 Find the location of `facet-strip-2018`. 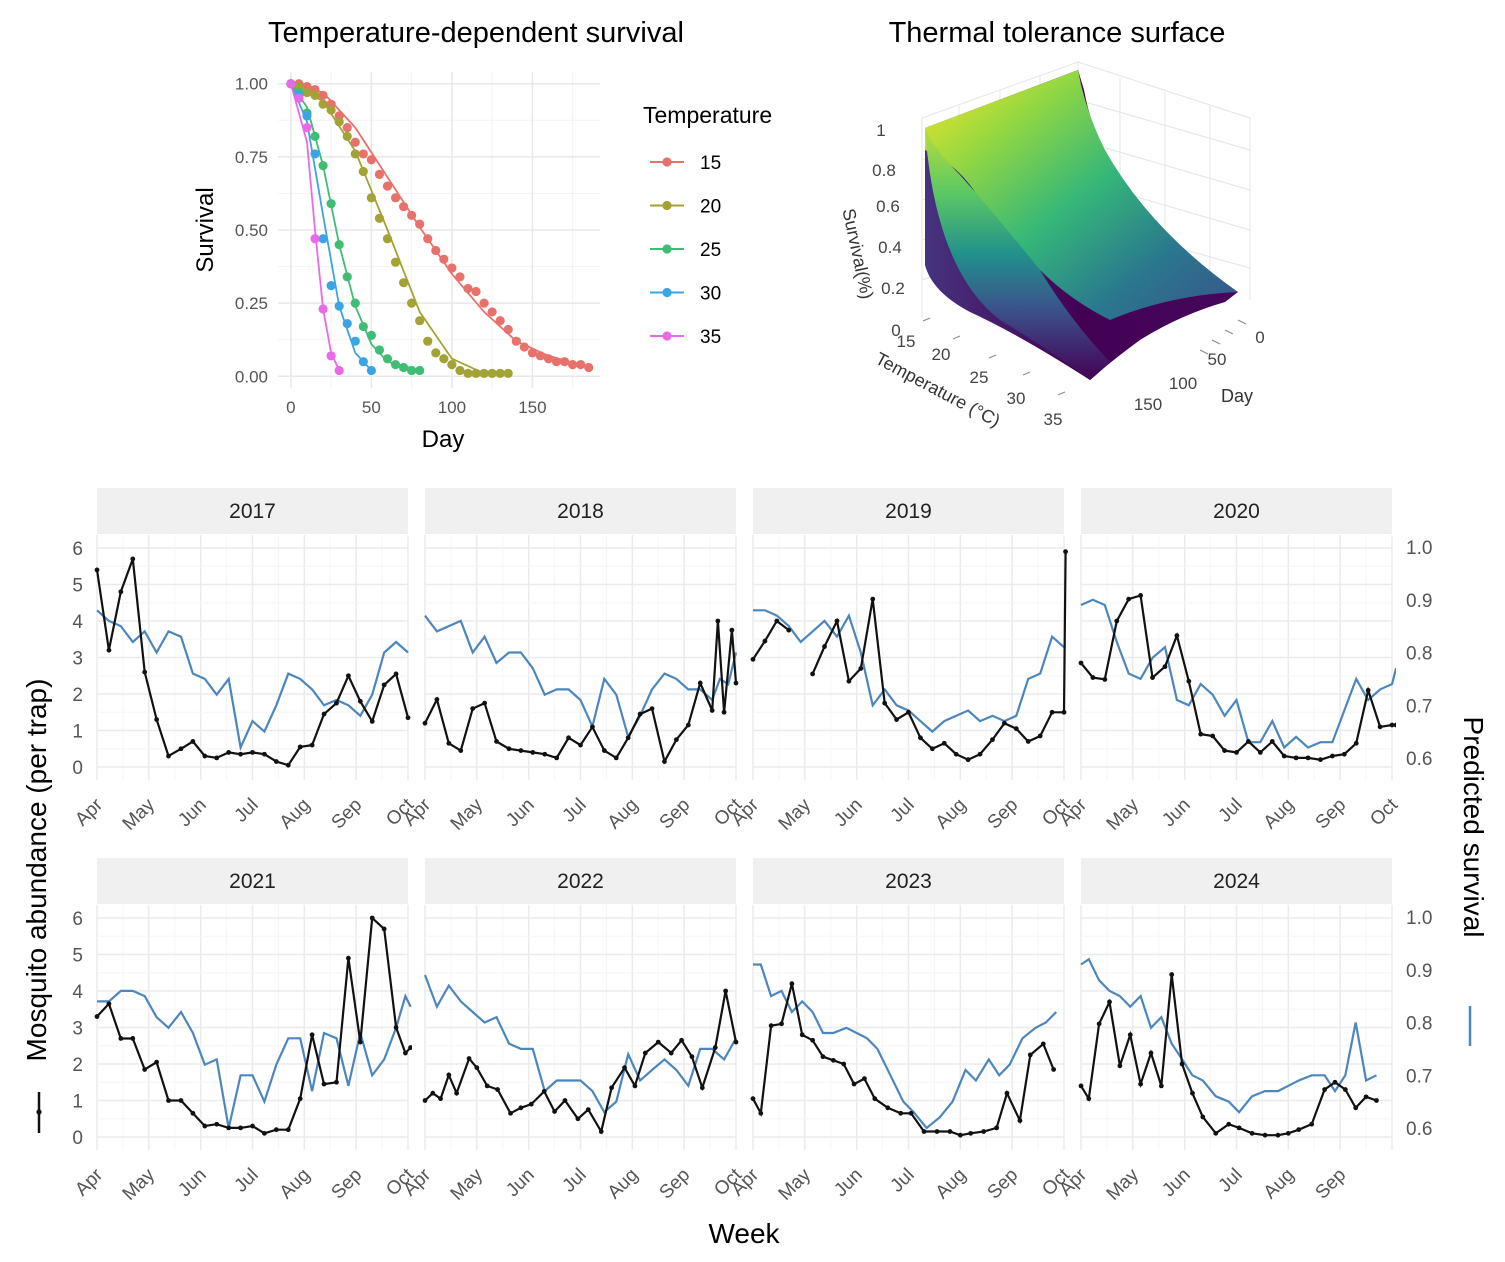

facet-strip-2018 is located at coordinates (580, 511).